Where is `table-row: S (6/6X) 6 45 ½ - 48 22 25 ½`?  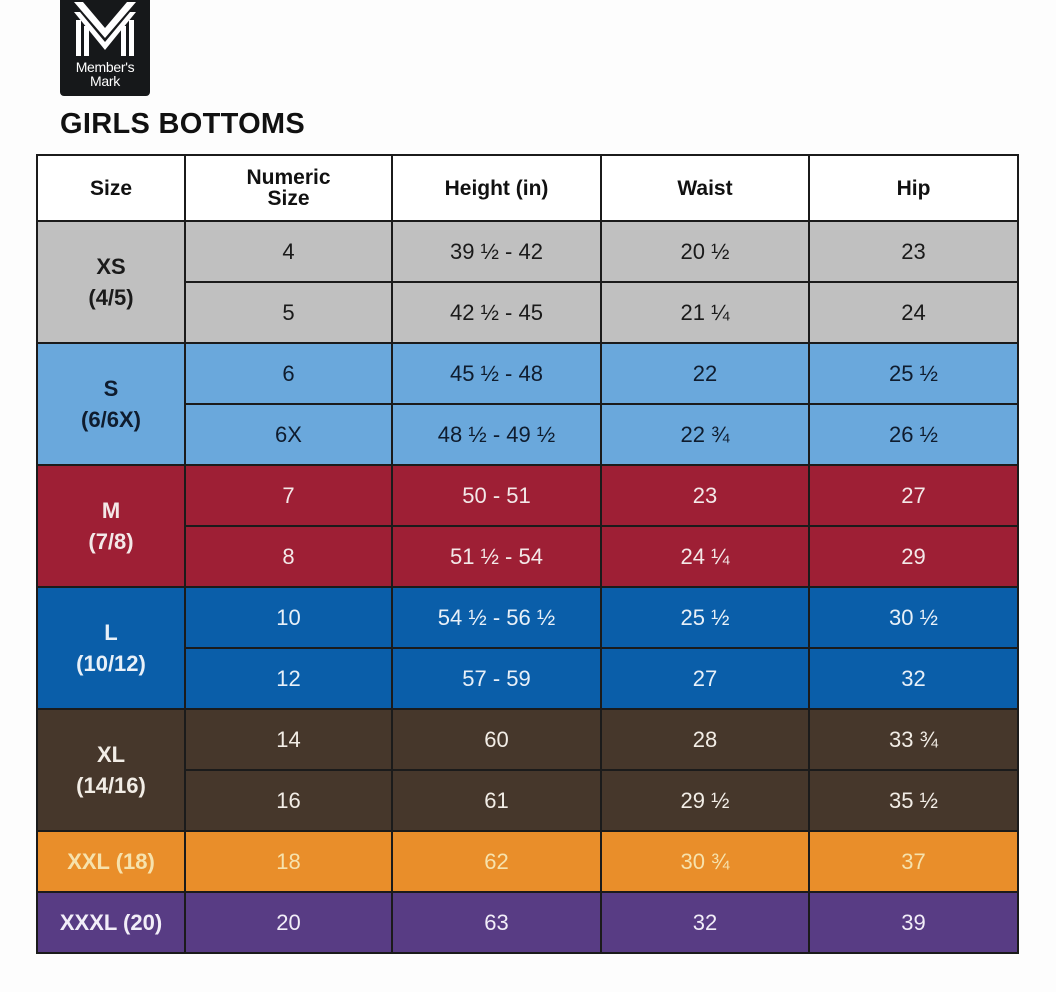 table-row: S (6/6X) 6 45 ½ - 48 22 25 ½ is located at coordinates (527, 404).